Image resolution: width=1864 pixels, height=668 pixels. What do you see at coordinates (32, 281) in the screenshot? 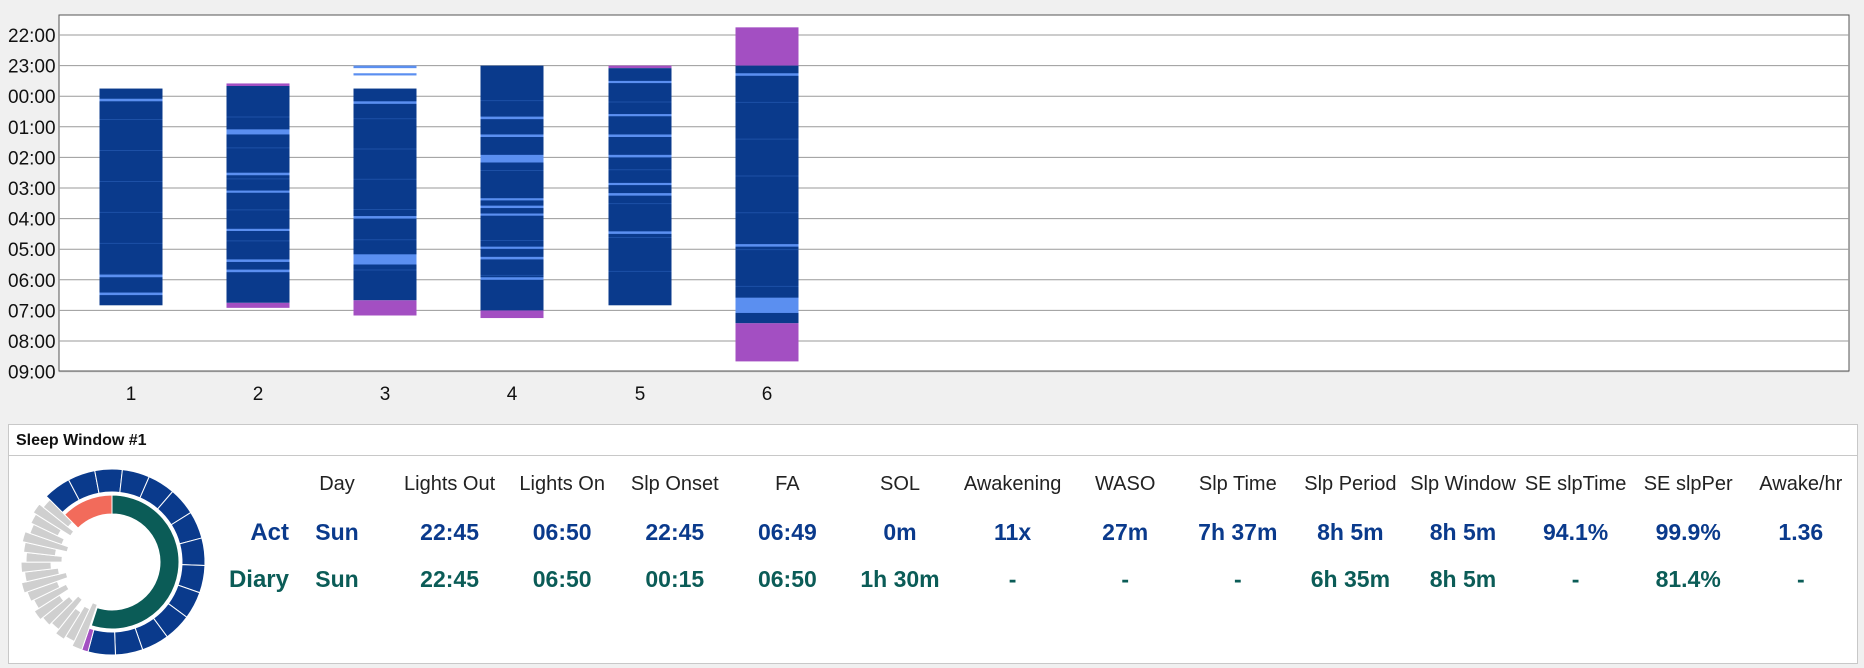
I see `y-tick-label: 06:00` at bounding box center [32, 281].